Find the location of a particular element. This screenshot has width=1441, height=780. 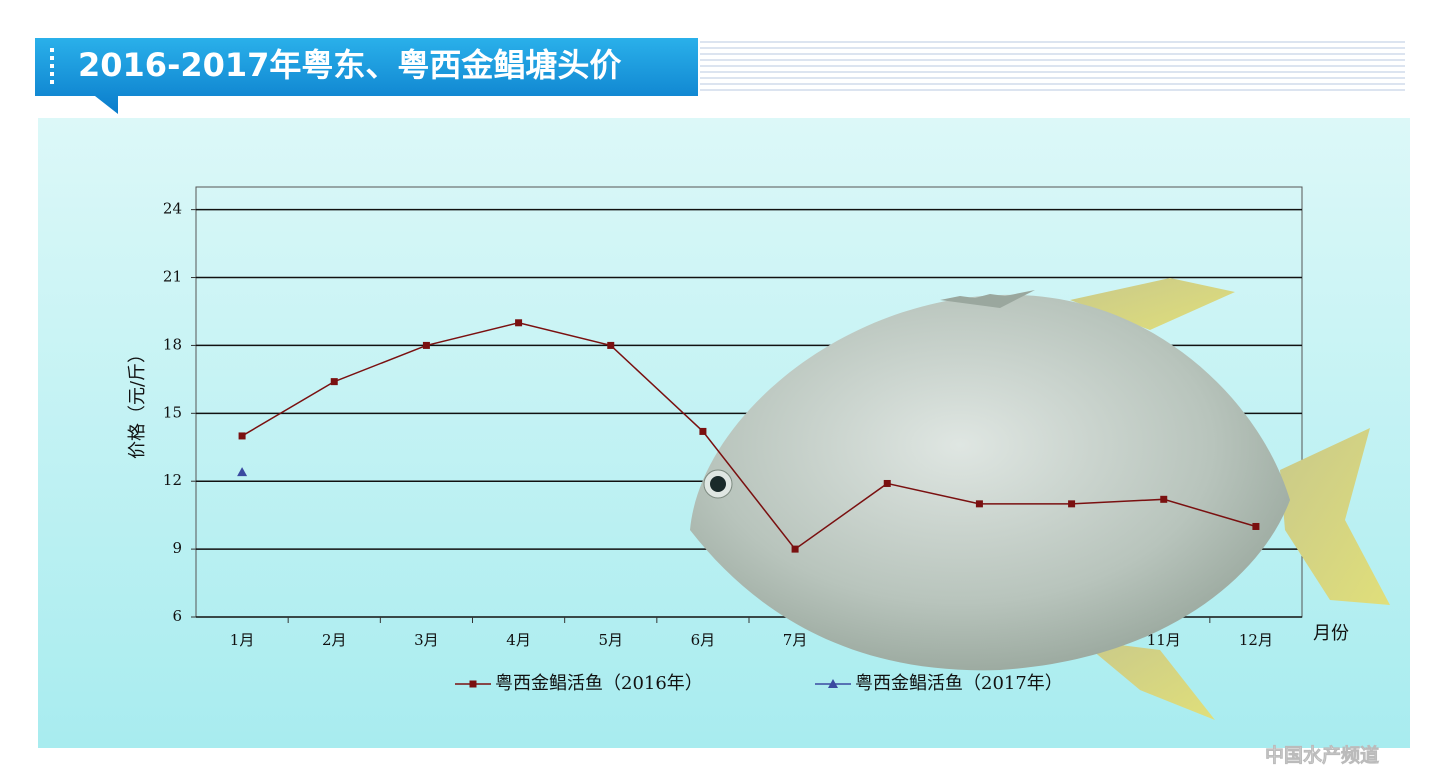

y-axis-label: 价格（元/斤） is located at coordinates (137, 402).